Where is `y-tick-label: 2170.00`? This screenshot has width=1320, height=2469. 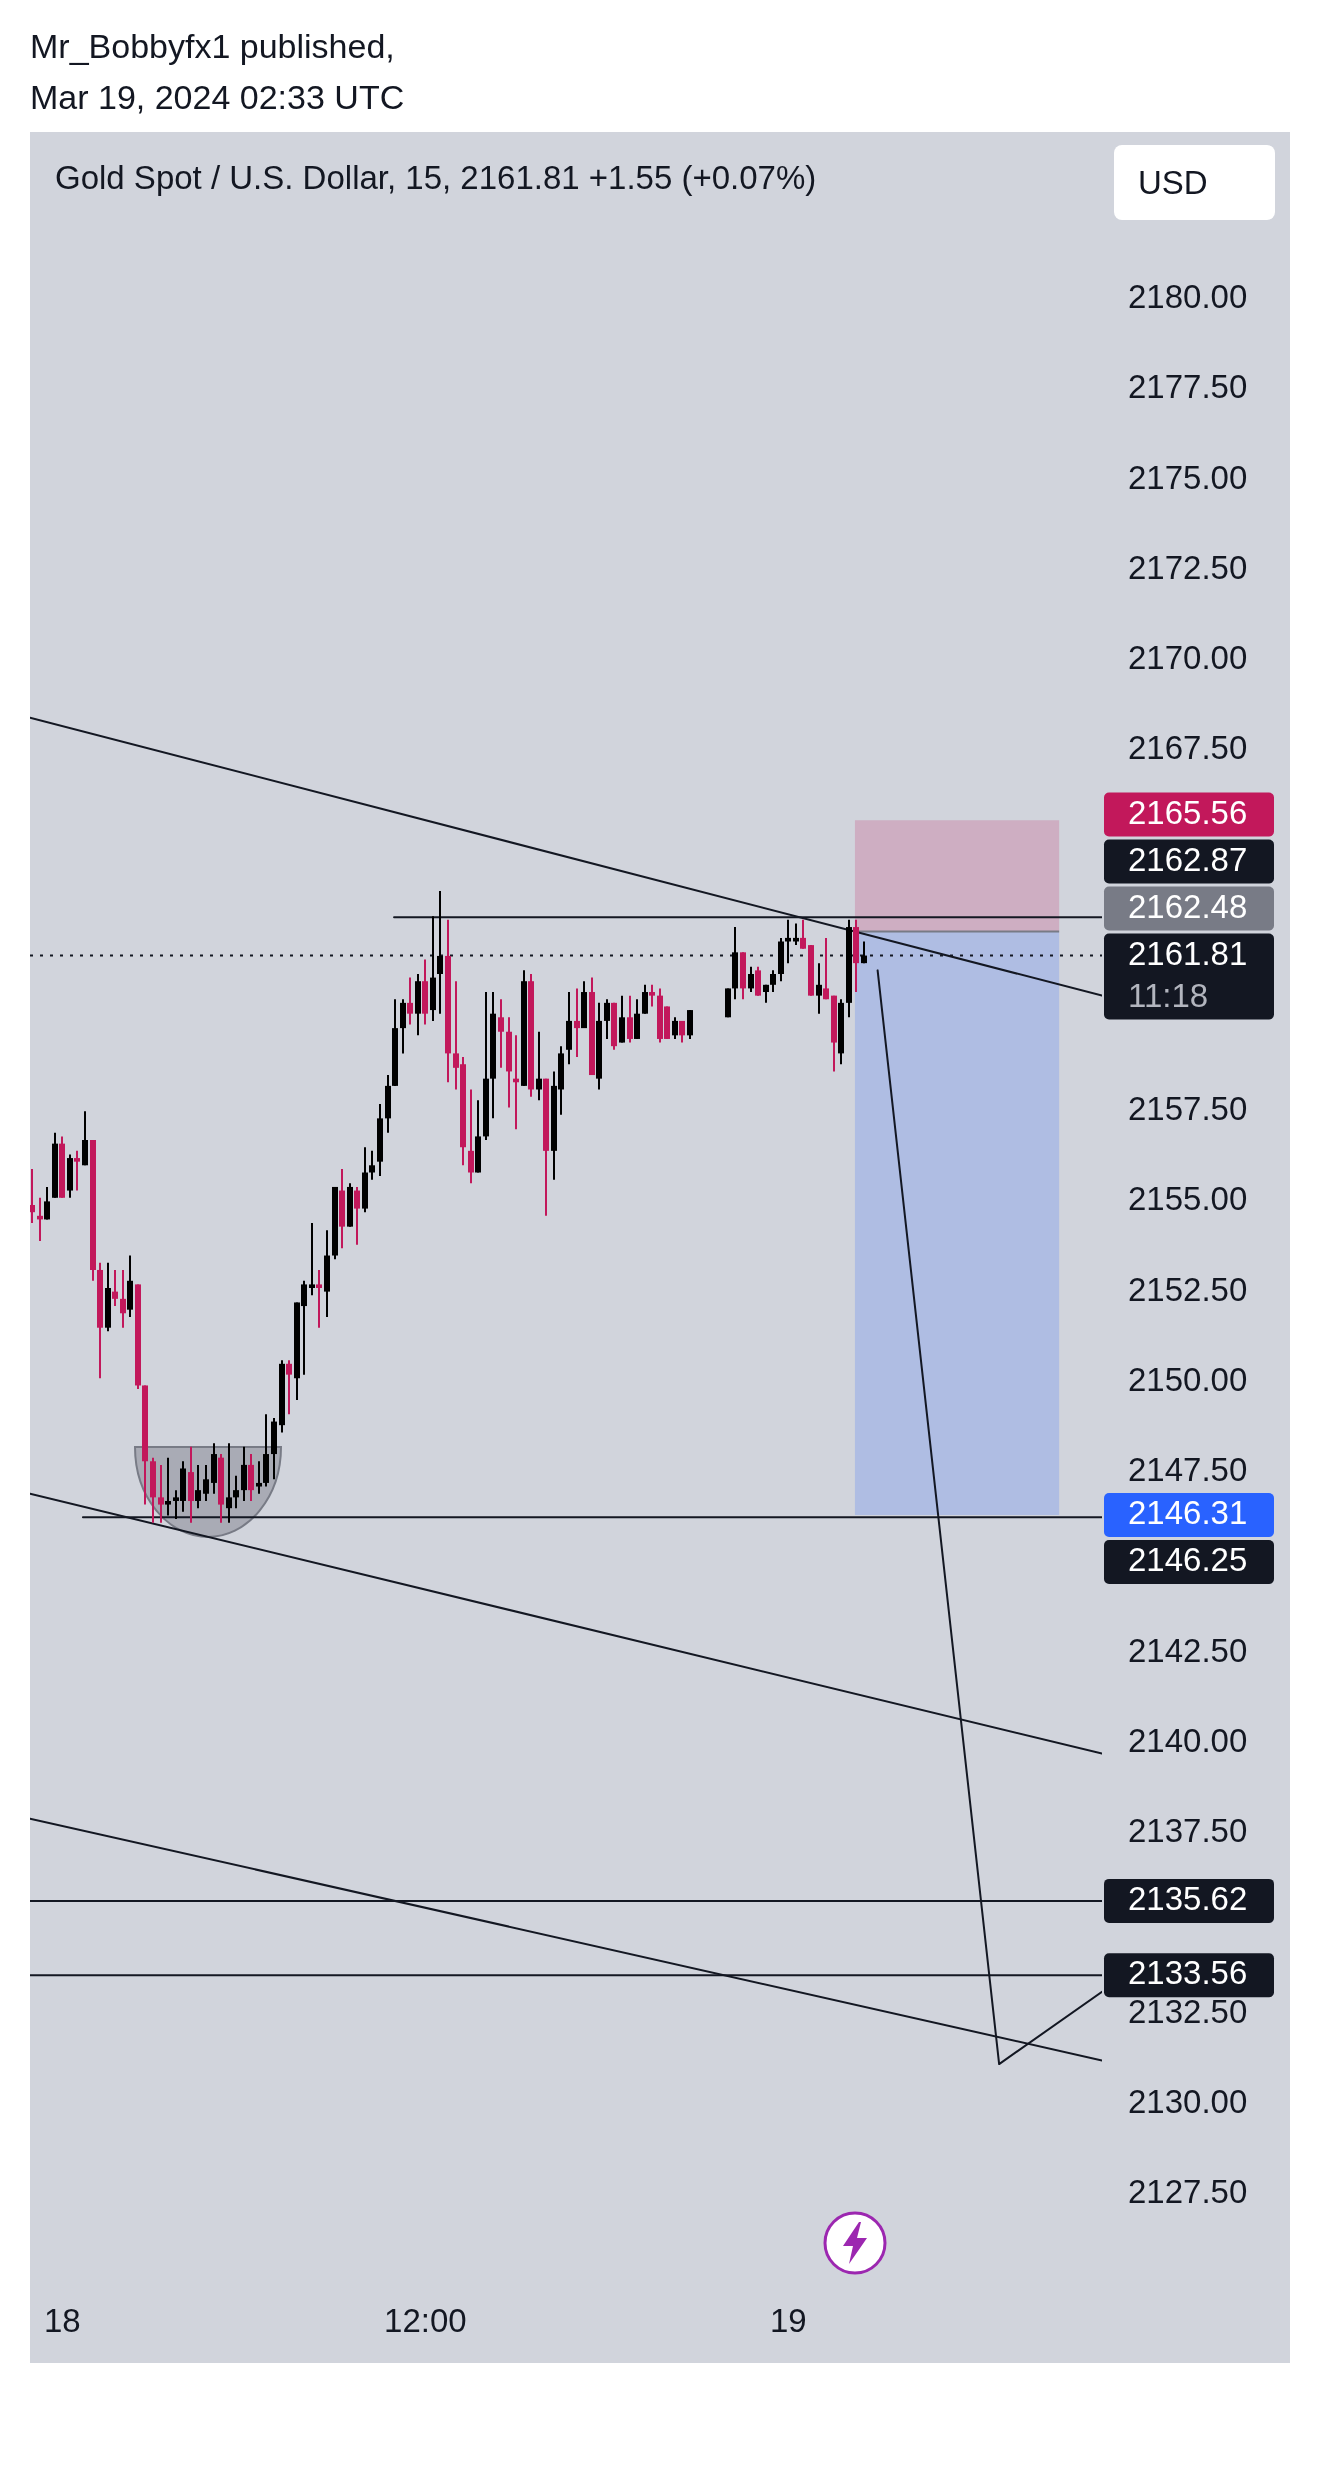 y-tick-label: 2170.00 is located at coordinates (1188, 658).